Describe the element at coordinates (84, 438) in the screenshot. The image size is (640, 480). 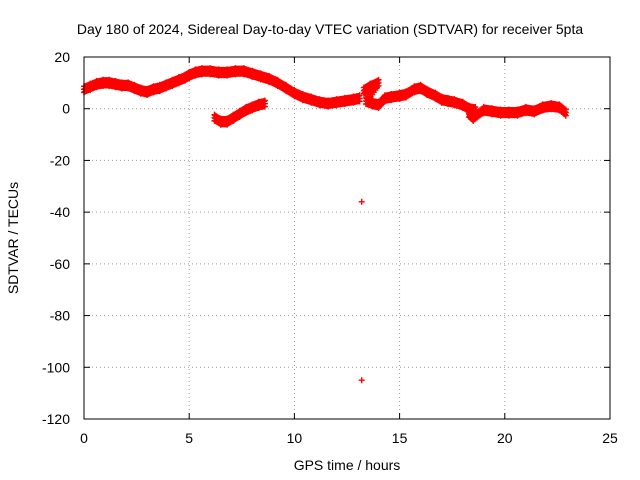
I see `x-tick-label: 0` at that location.